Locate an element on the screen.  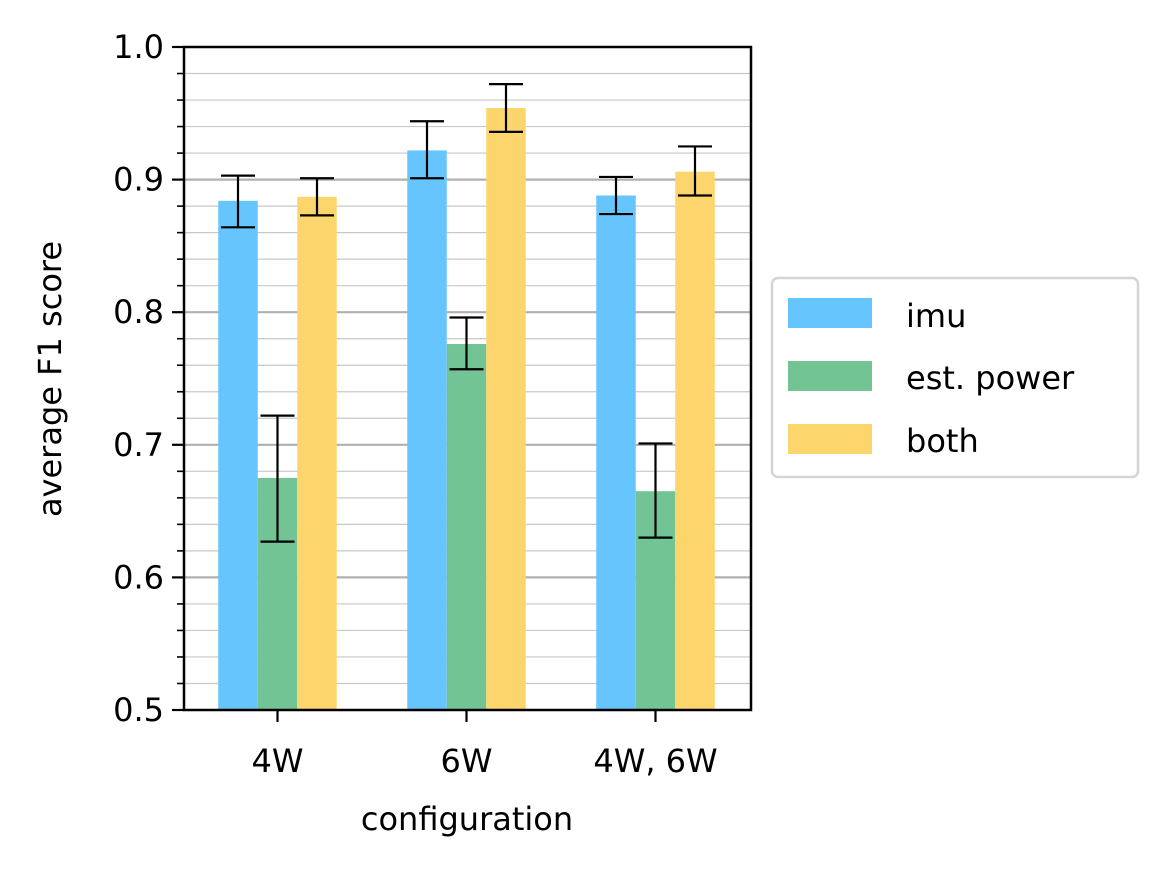
x-axis-ticks: 4W 6W 4W, 6W is located at coordinates (485, 745).